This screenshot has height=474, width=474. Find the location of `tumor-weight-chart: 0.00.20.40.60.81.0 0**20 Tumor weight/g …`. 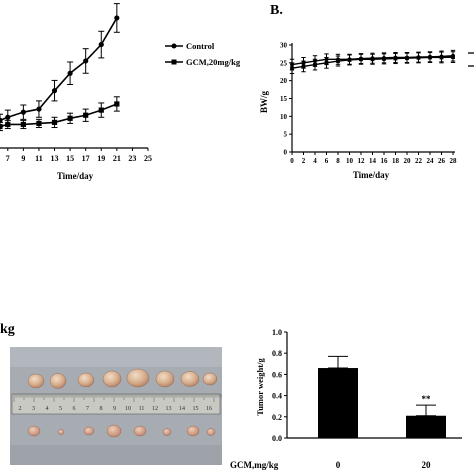

tumor-weight-chart: 0.00.20.40.60.81.0 0**20 Tumor weight/g … is located at coordinates (346, 399).